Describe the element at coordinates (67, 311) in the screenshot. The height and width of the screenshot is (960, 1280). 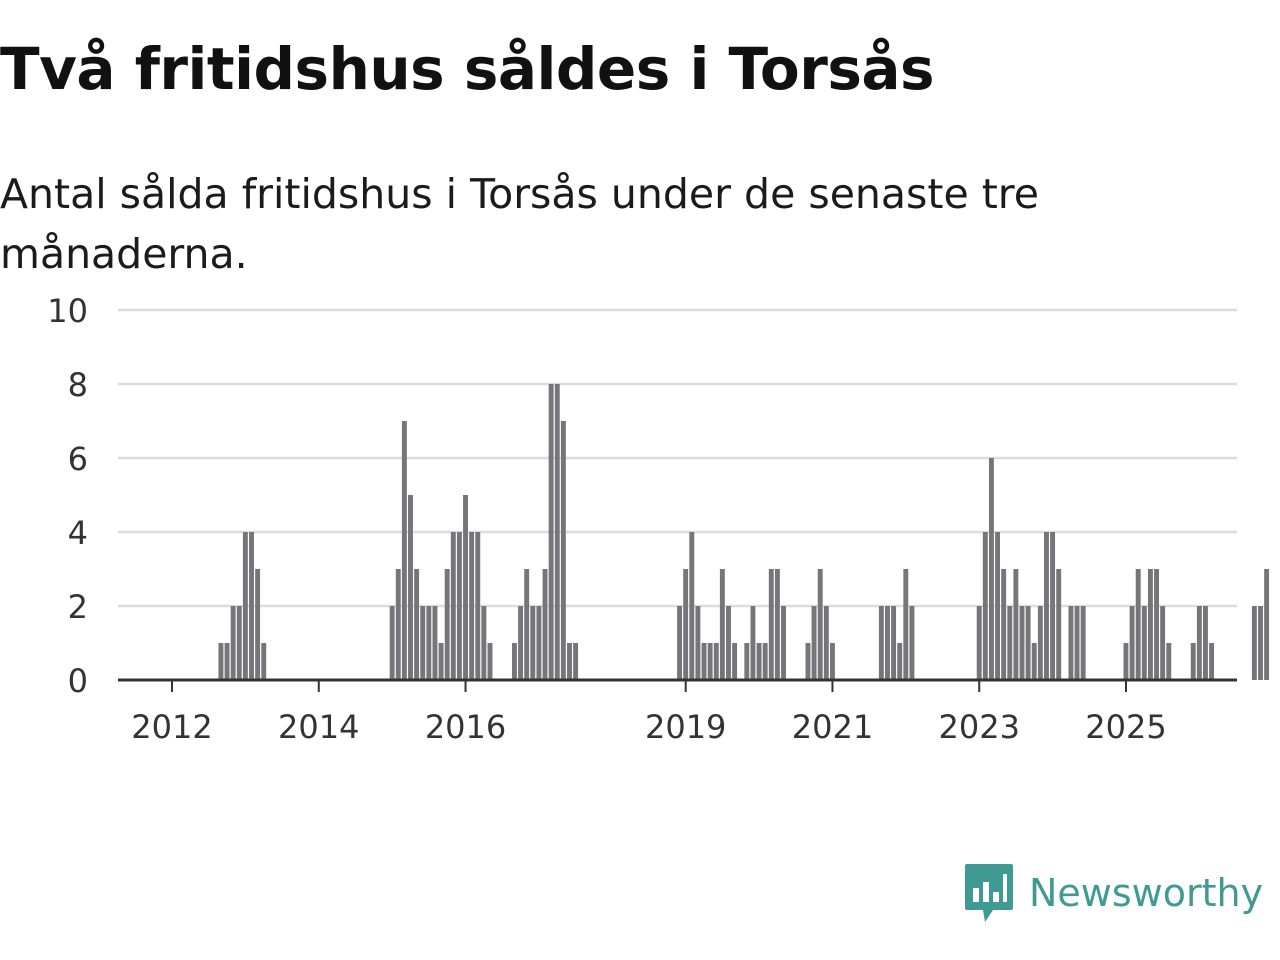
I see `y-tick-label: 10` at that location.